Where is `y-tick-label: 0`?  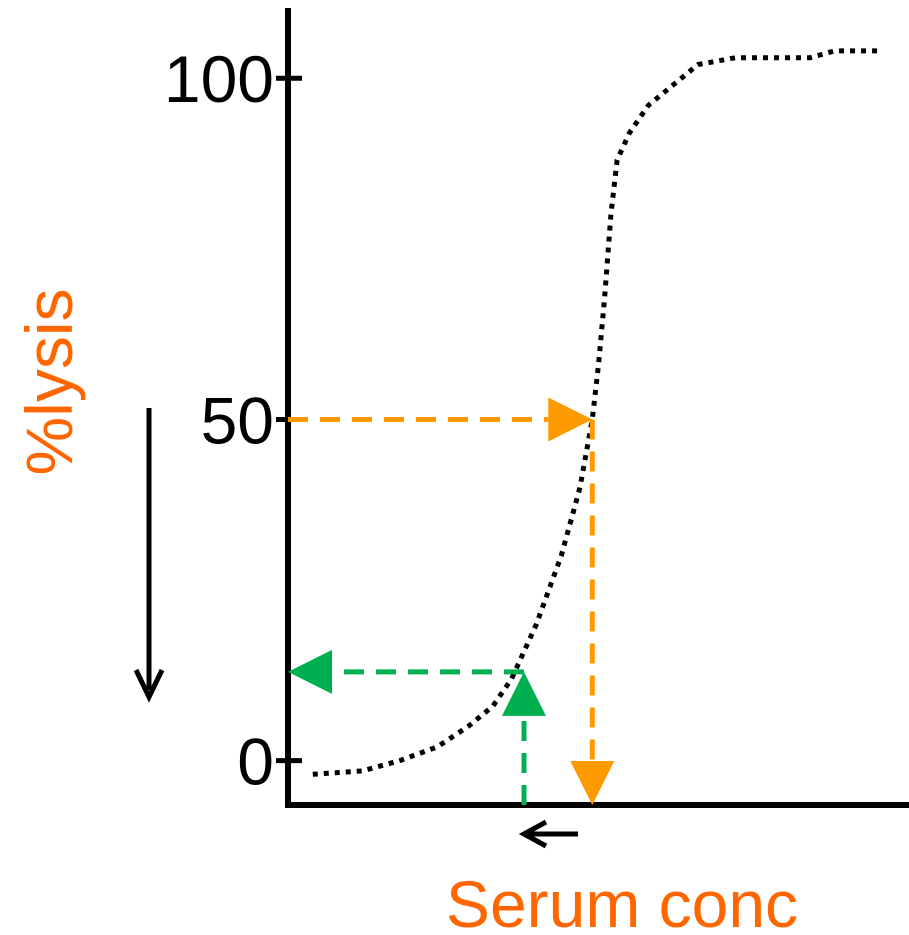 y-tick-label: 0 is located at coordinates (255, 762).